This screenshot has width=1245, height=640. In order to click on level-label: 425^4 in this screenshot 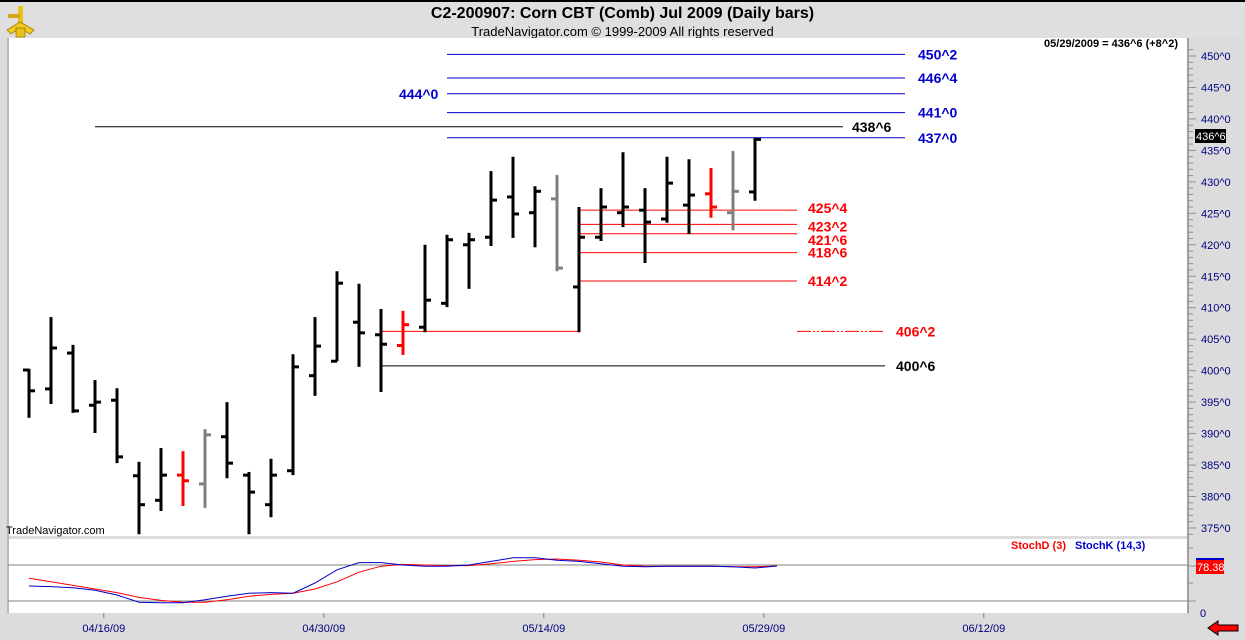, I will do `click(828, 208)`.